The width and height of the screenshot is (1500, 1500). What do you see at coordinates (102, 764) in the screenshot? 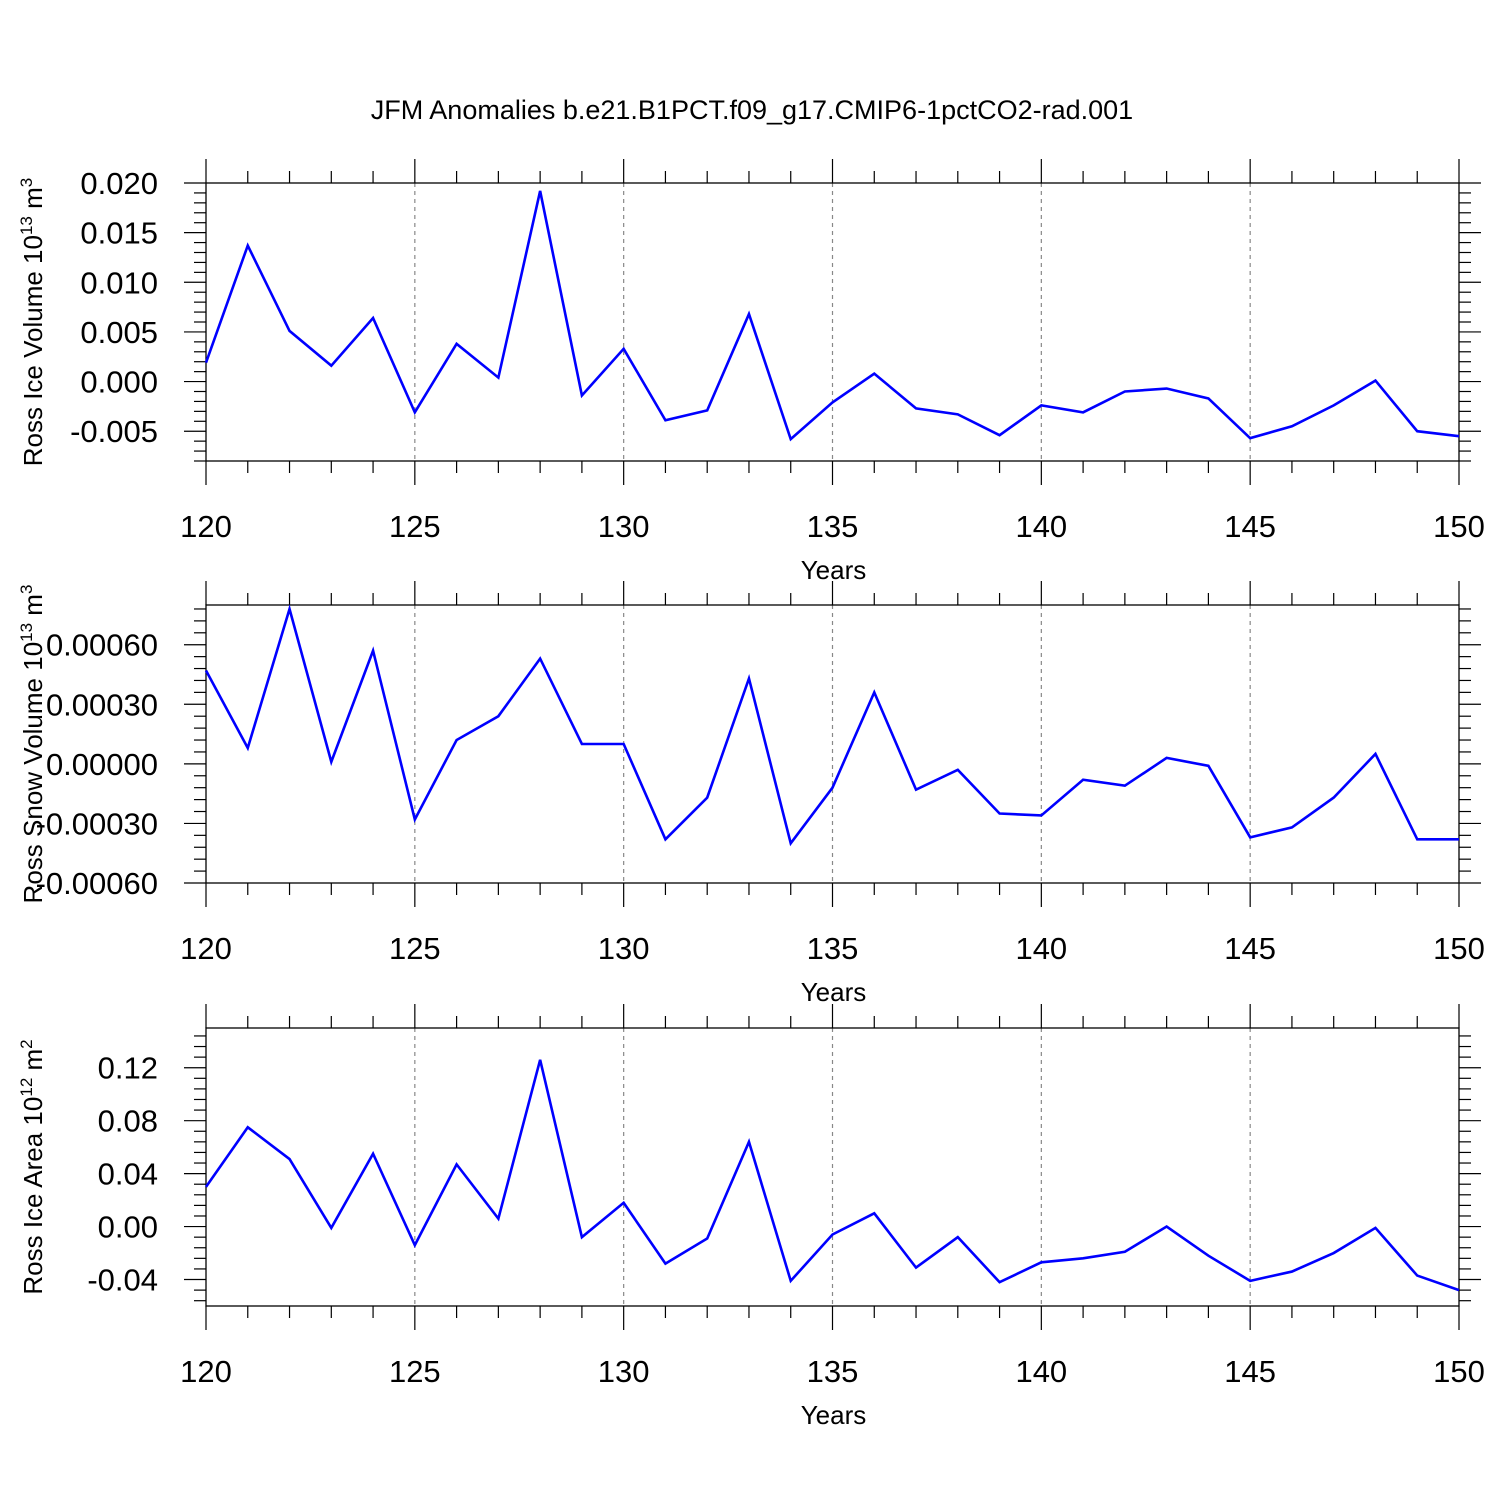
I see `y-tick-label: 0.00000` at bounding box center [102, 764].